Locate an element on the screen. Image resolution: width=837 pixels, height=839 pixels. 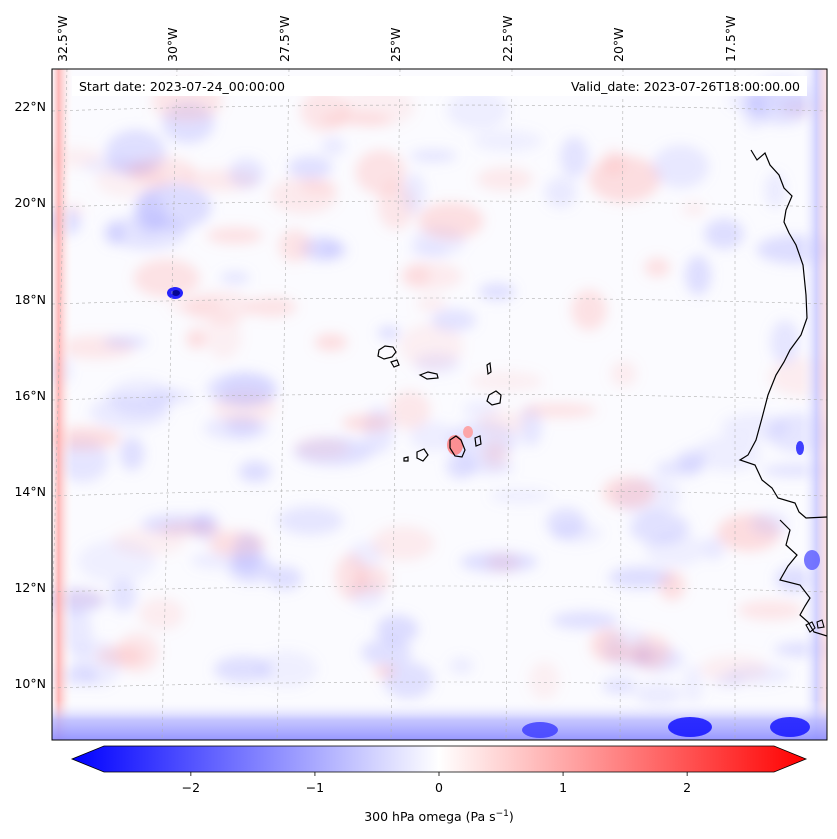
colorbar-label-main: 300 hPa omega (Pa s is located at coordinates (429, 816).